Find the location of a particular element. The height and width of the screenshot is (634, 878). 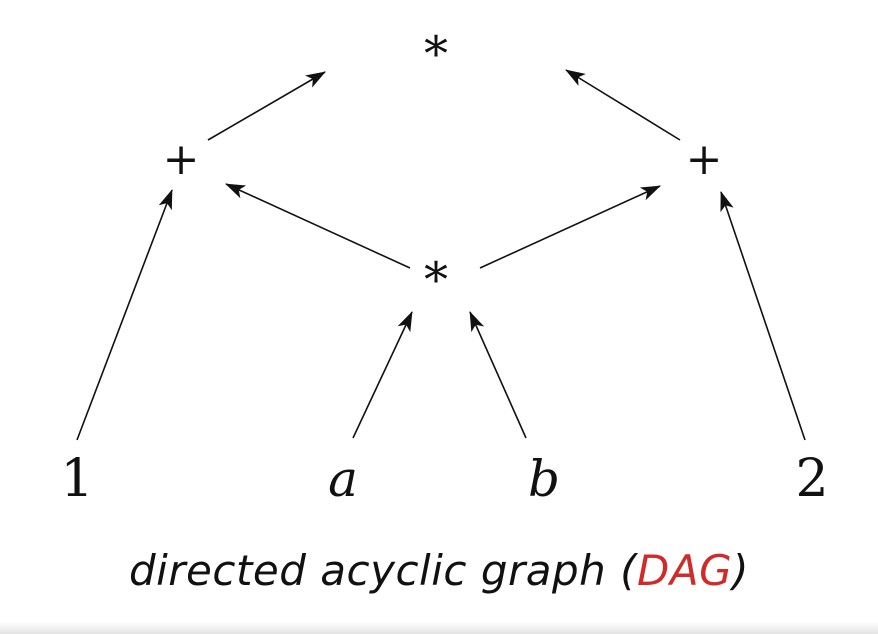

node-middle-multiply: * is located at coordinates (436, 280).